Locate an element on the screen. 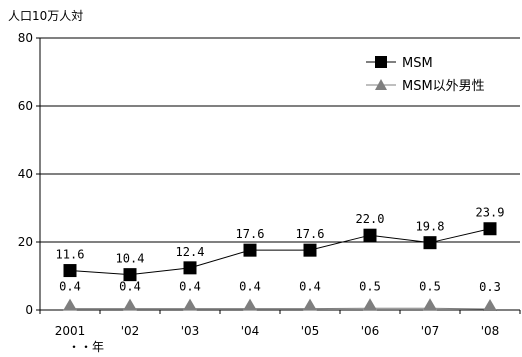 This screenshot has height=357, width=522. legend-msm-marker is located at coordinates (381, 62).